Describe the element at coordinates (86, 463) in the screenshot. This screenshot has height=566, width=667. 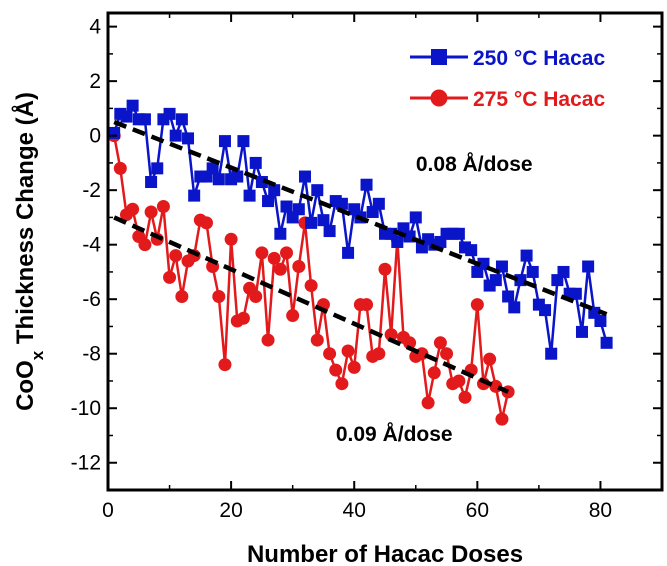
I see `y-tick-label: -12` at that location.